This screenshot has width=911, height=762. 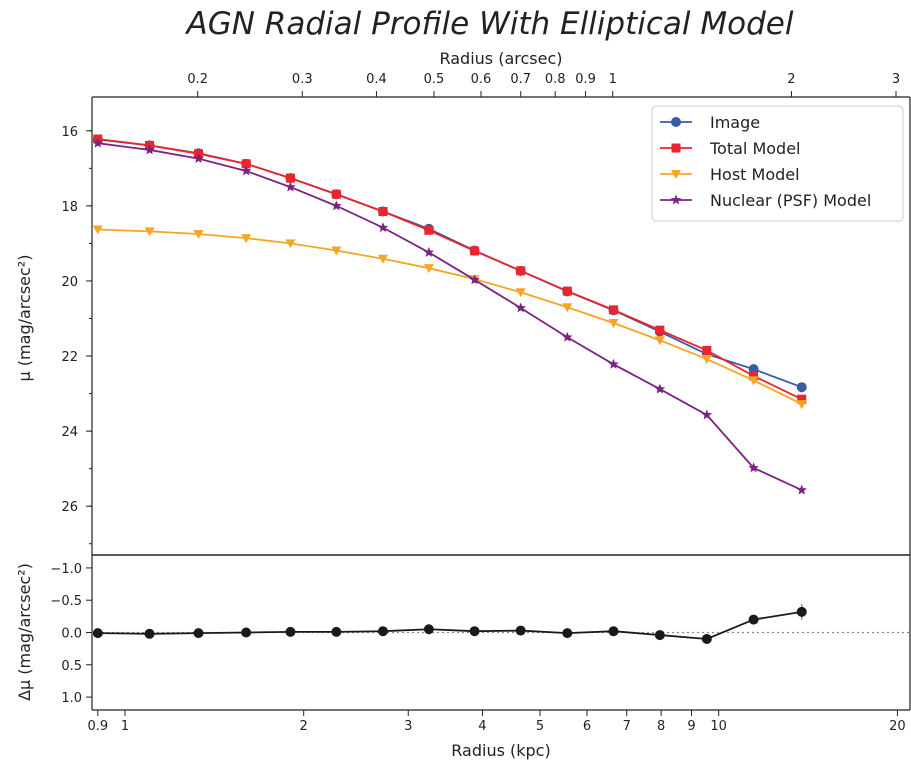 What do you see at coordinates (790, 200) in the screenshot?
I see `legend-label: Nuclear (PSF) Model` at bounding box center [790, 200].